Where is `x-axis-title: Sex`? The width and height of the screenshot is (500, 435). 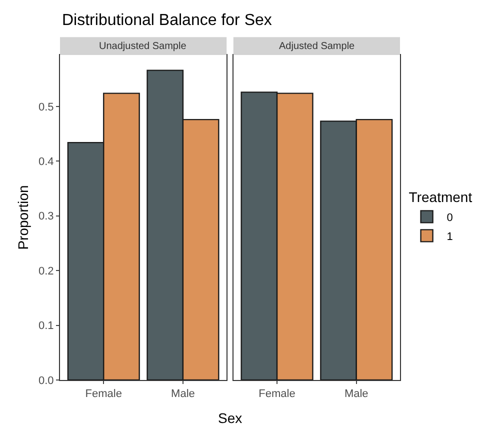 x-axis-title: Sex is located at coordinates (230, 418).